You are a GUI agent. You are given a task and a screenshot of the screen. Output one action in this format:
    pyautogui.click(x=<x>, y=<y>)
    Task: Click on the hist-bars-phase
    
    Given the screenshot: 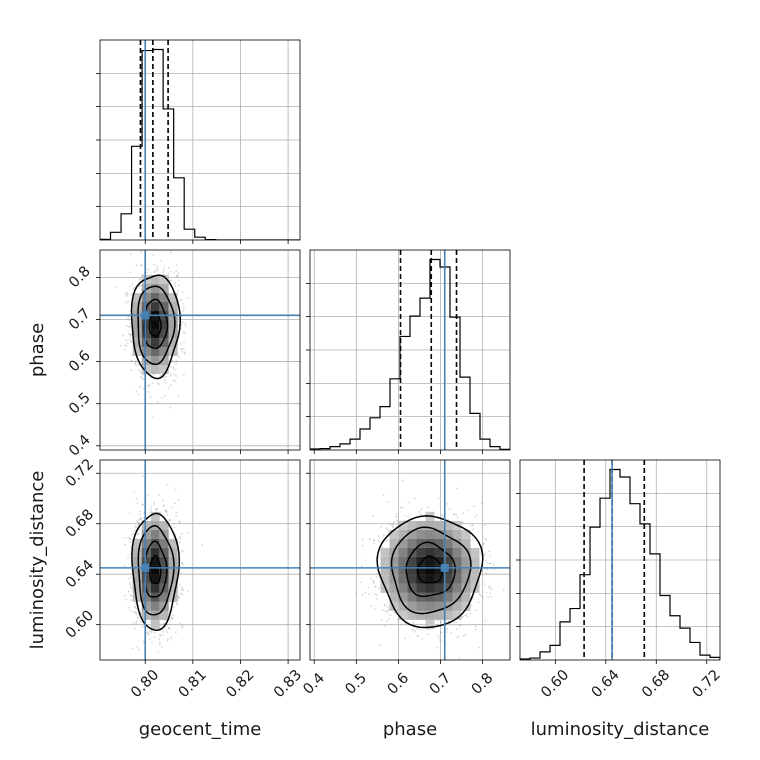 What is the action you would take?
    pyautogui.click(x=410, y=350)
    